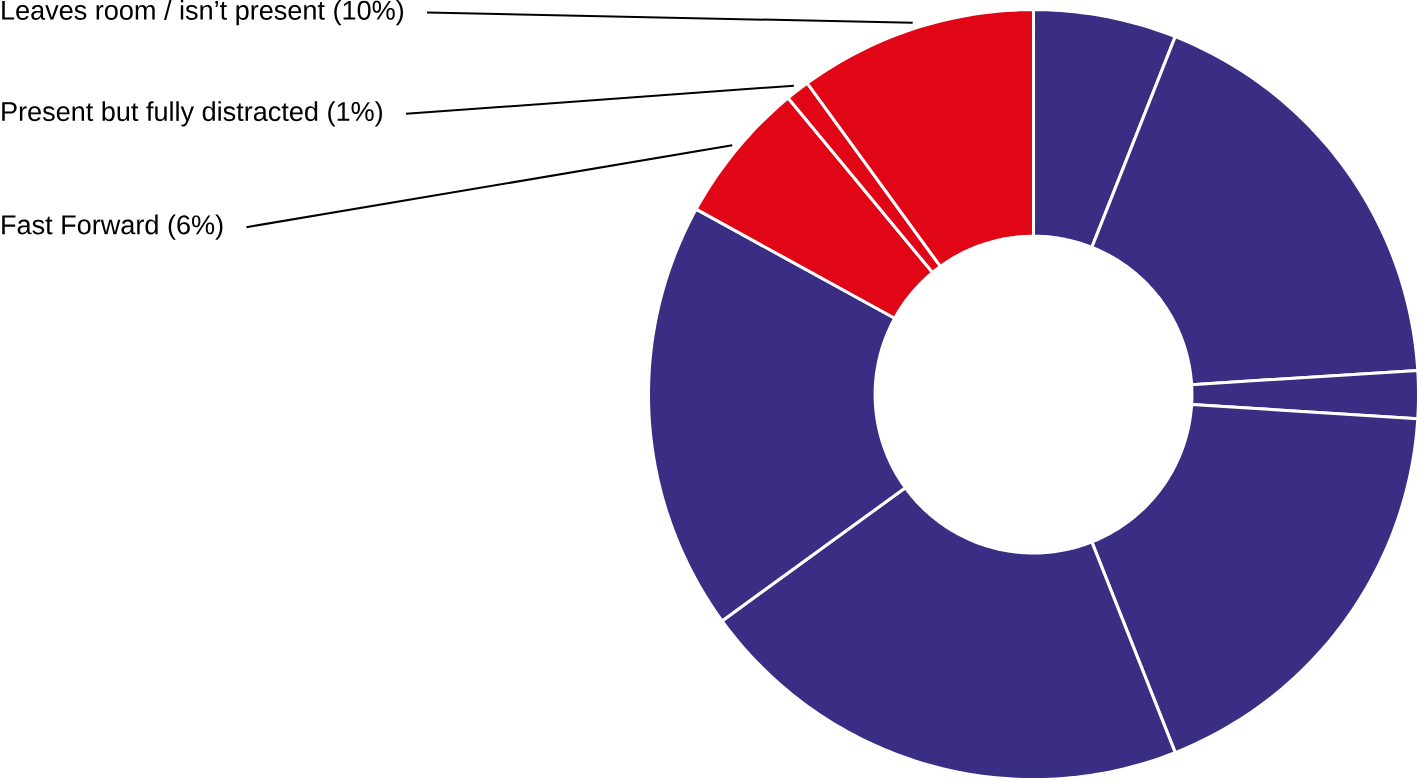 The image size is (1420, 781). Describe the element at coordinates (160, 114) in the screenshot. I see `slice-label: Present but fully distracted` at that location.